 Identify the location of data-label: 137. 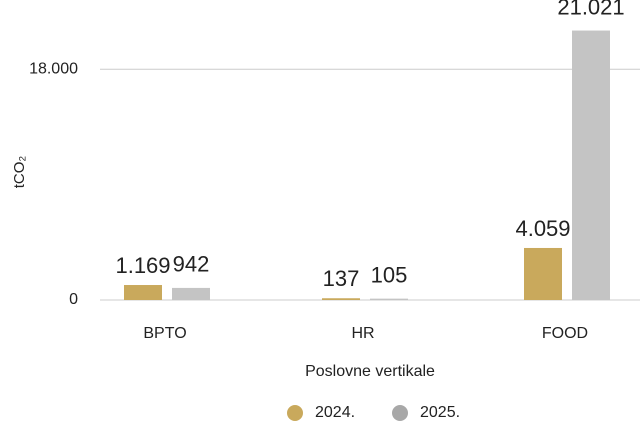
(341, 278).